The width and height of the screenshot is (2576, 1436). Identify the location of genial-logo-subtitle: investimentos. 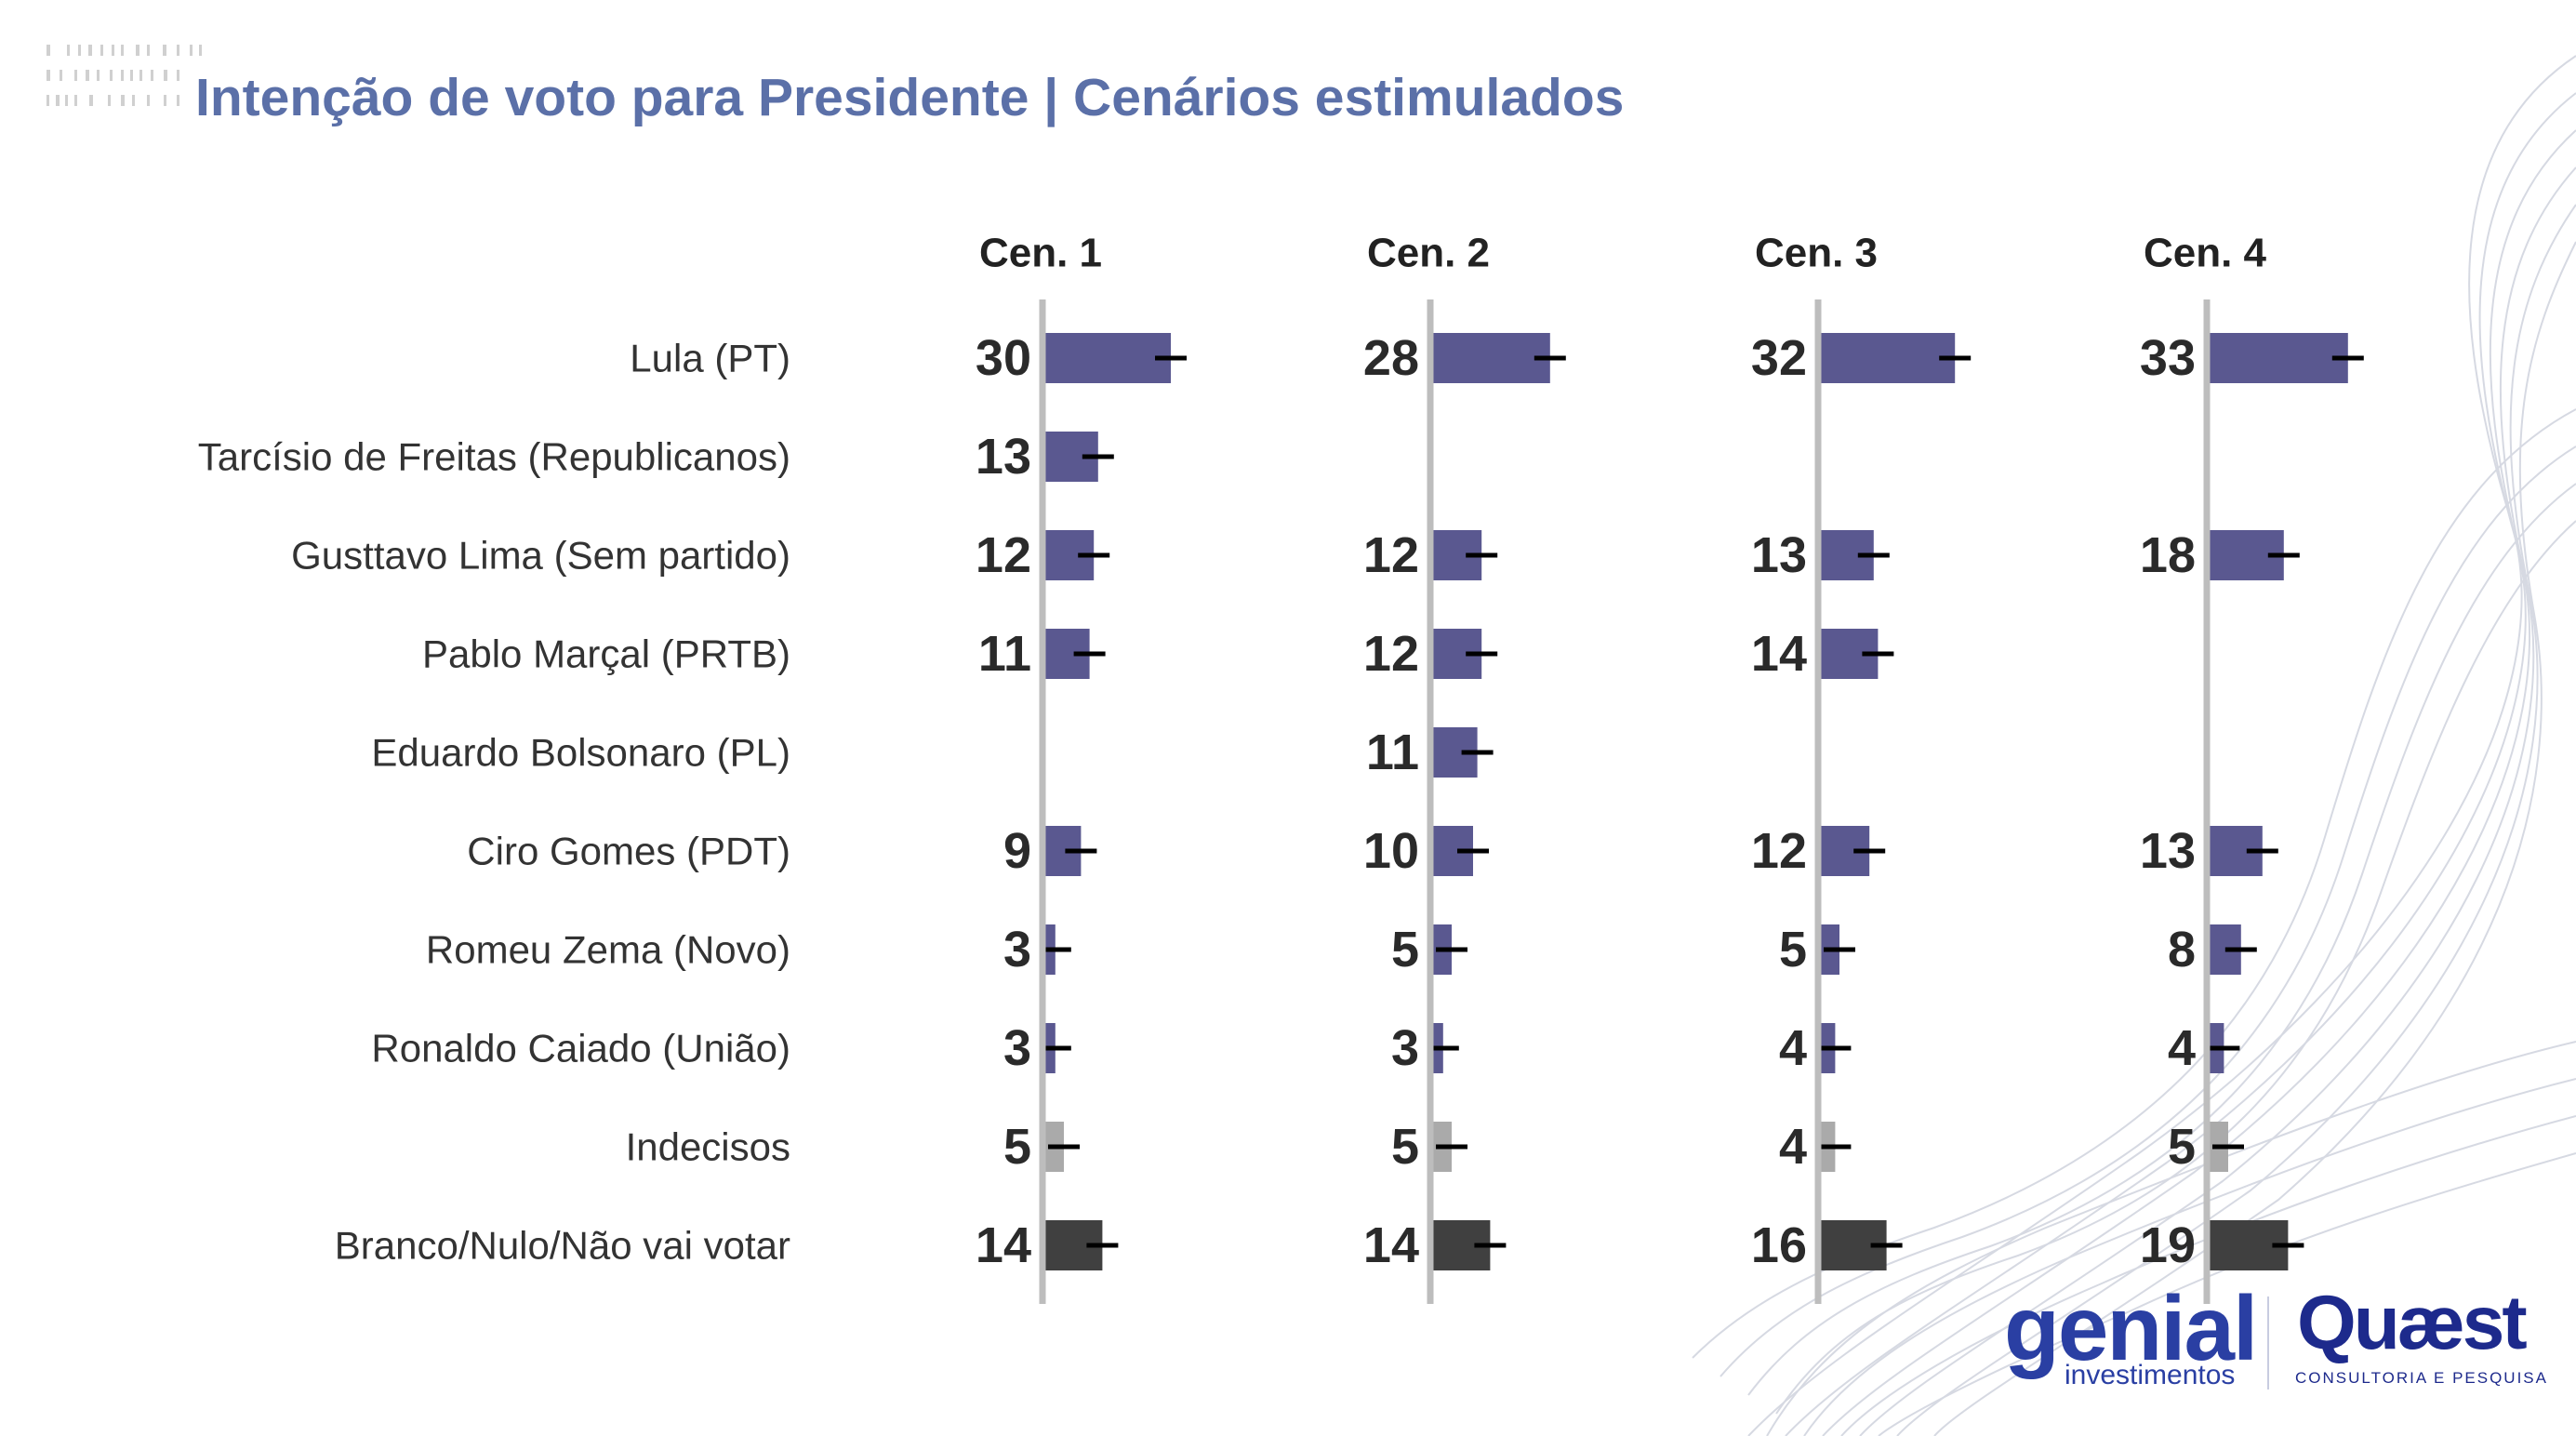
(2150, 1375).